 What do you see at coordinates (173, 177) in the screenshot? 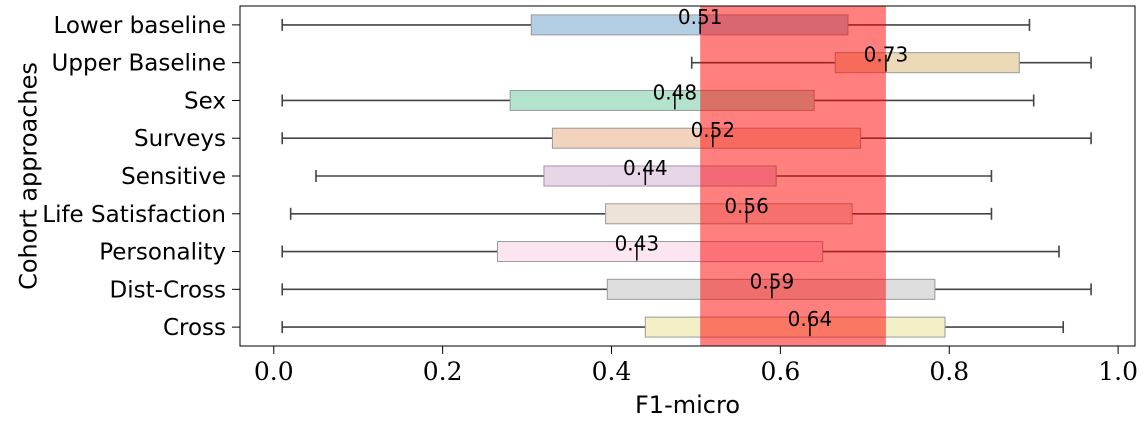
I see `y-tick-label-sensitive: Sensitive` at bounding box center [173, 177].